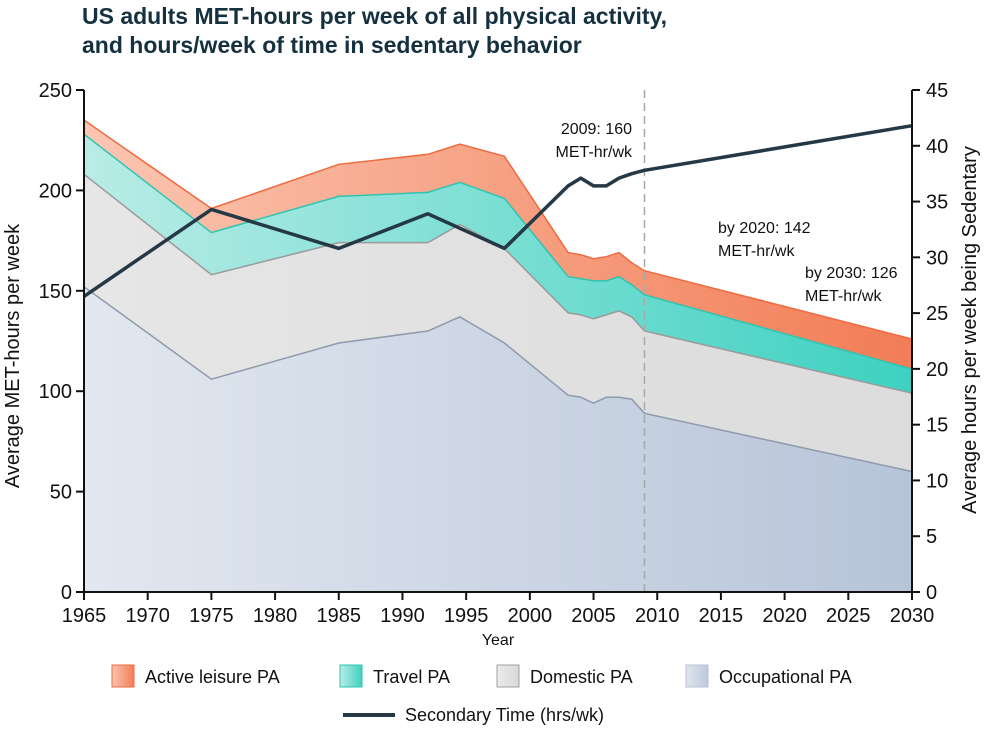  Describe the element at coordinates (530, 616) in the screenshot. I see `x-tick-label: 2000` at that location.